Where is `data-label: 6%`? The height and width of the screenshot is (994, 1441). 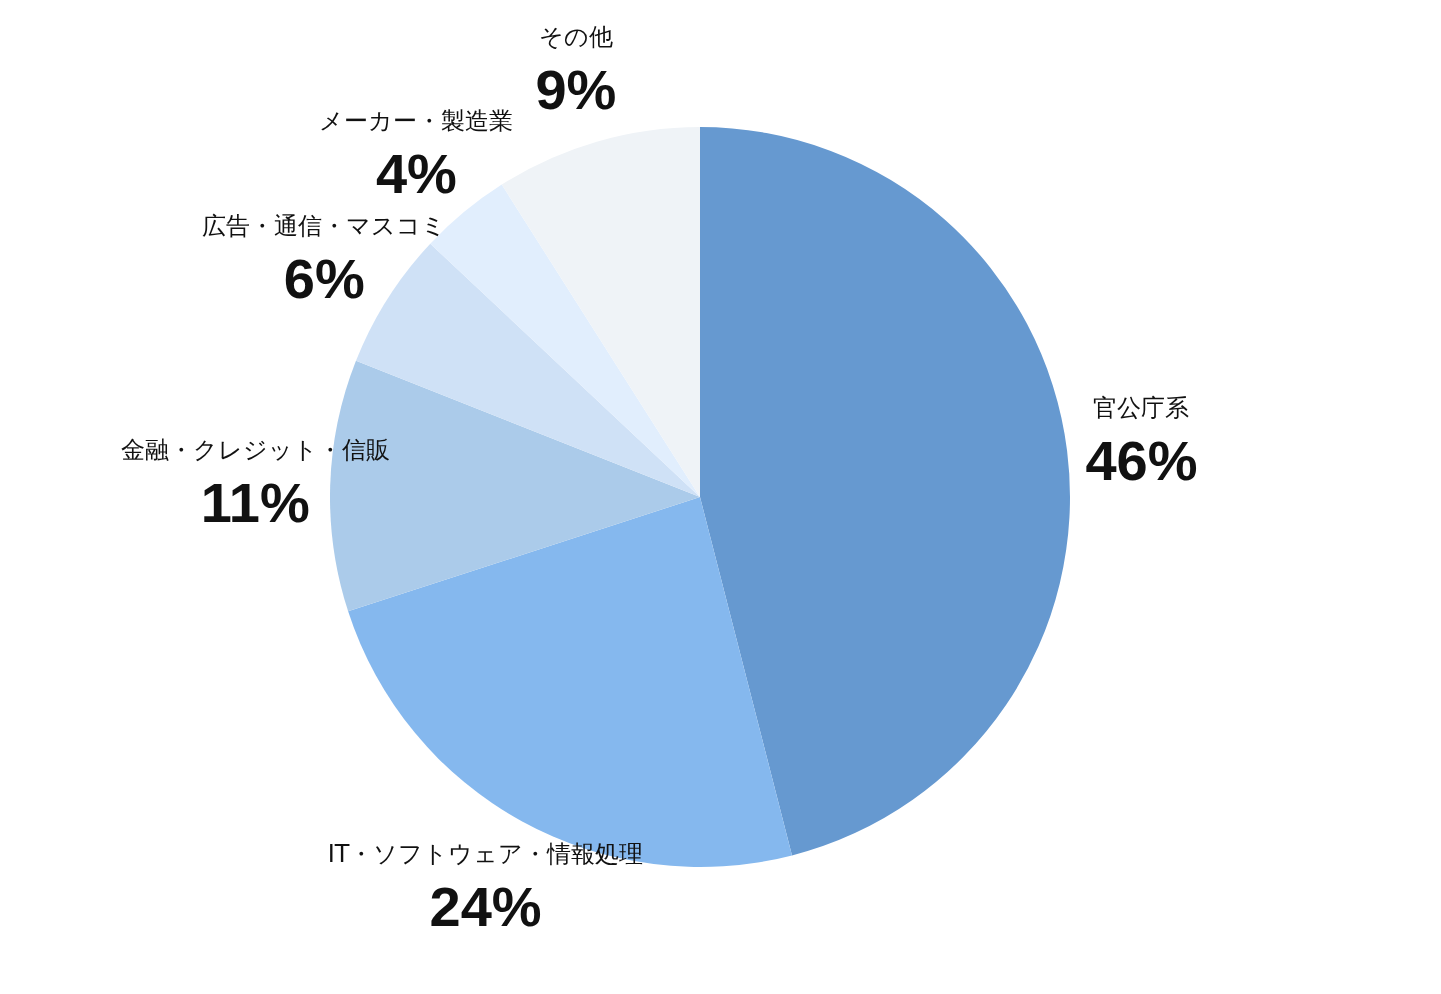
data-label: 6% is located at coordinates (324, 278).